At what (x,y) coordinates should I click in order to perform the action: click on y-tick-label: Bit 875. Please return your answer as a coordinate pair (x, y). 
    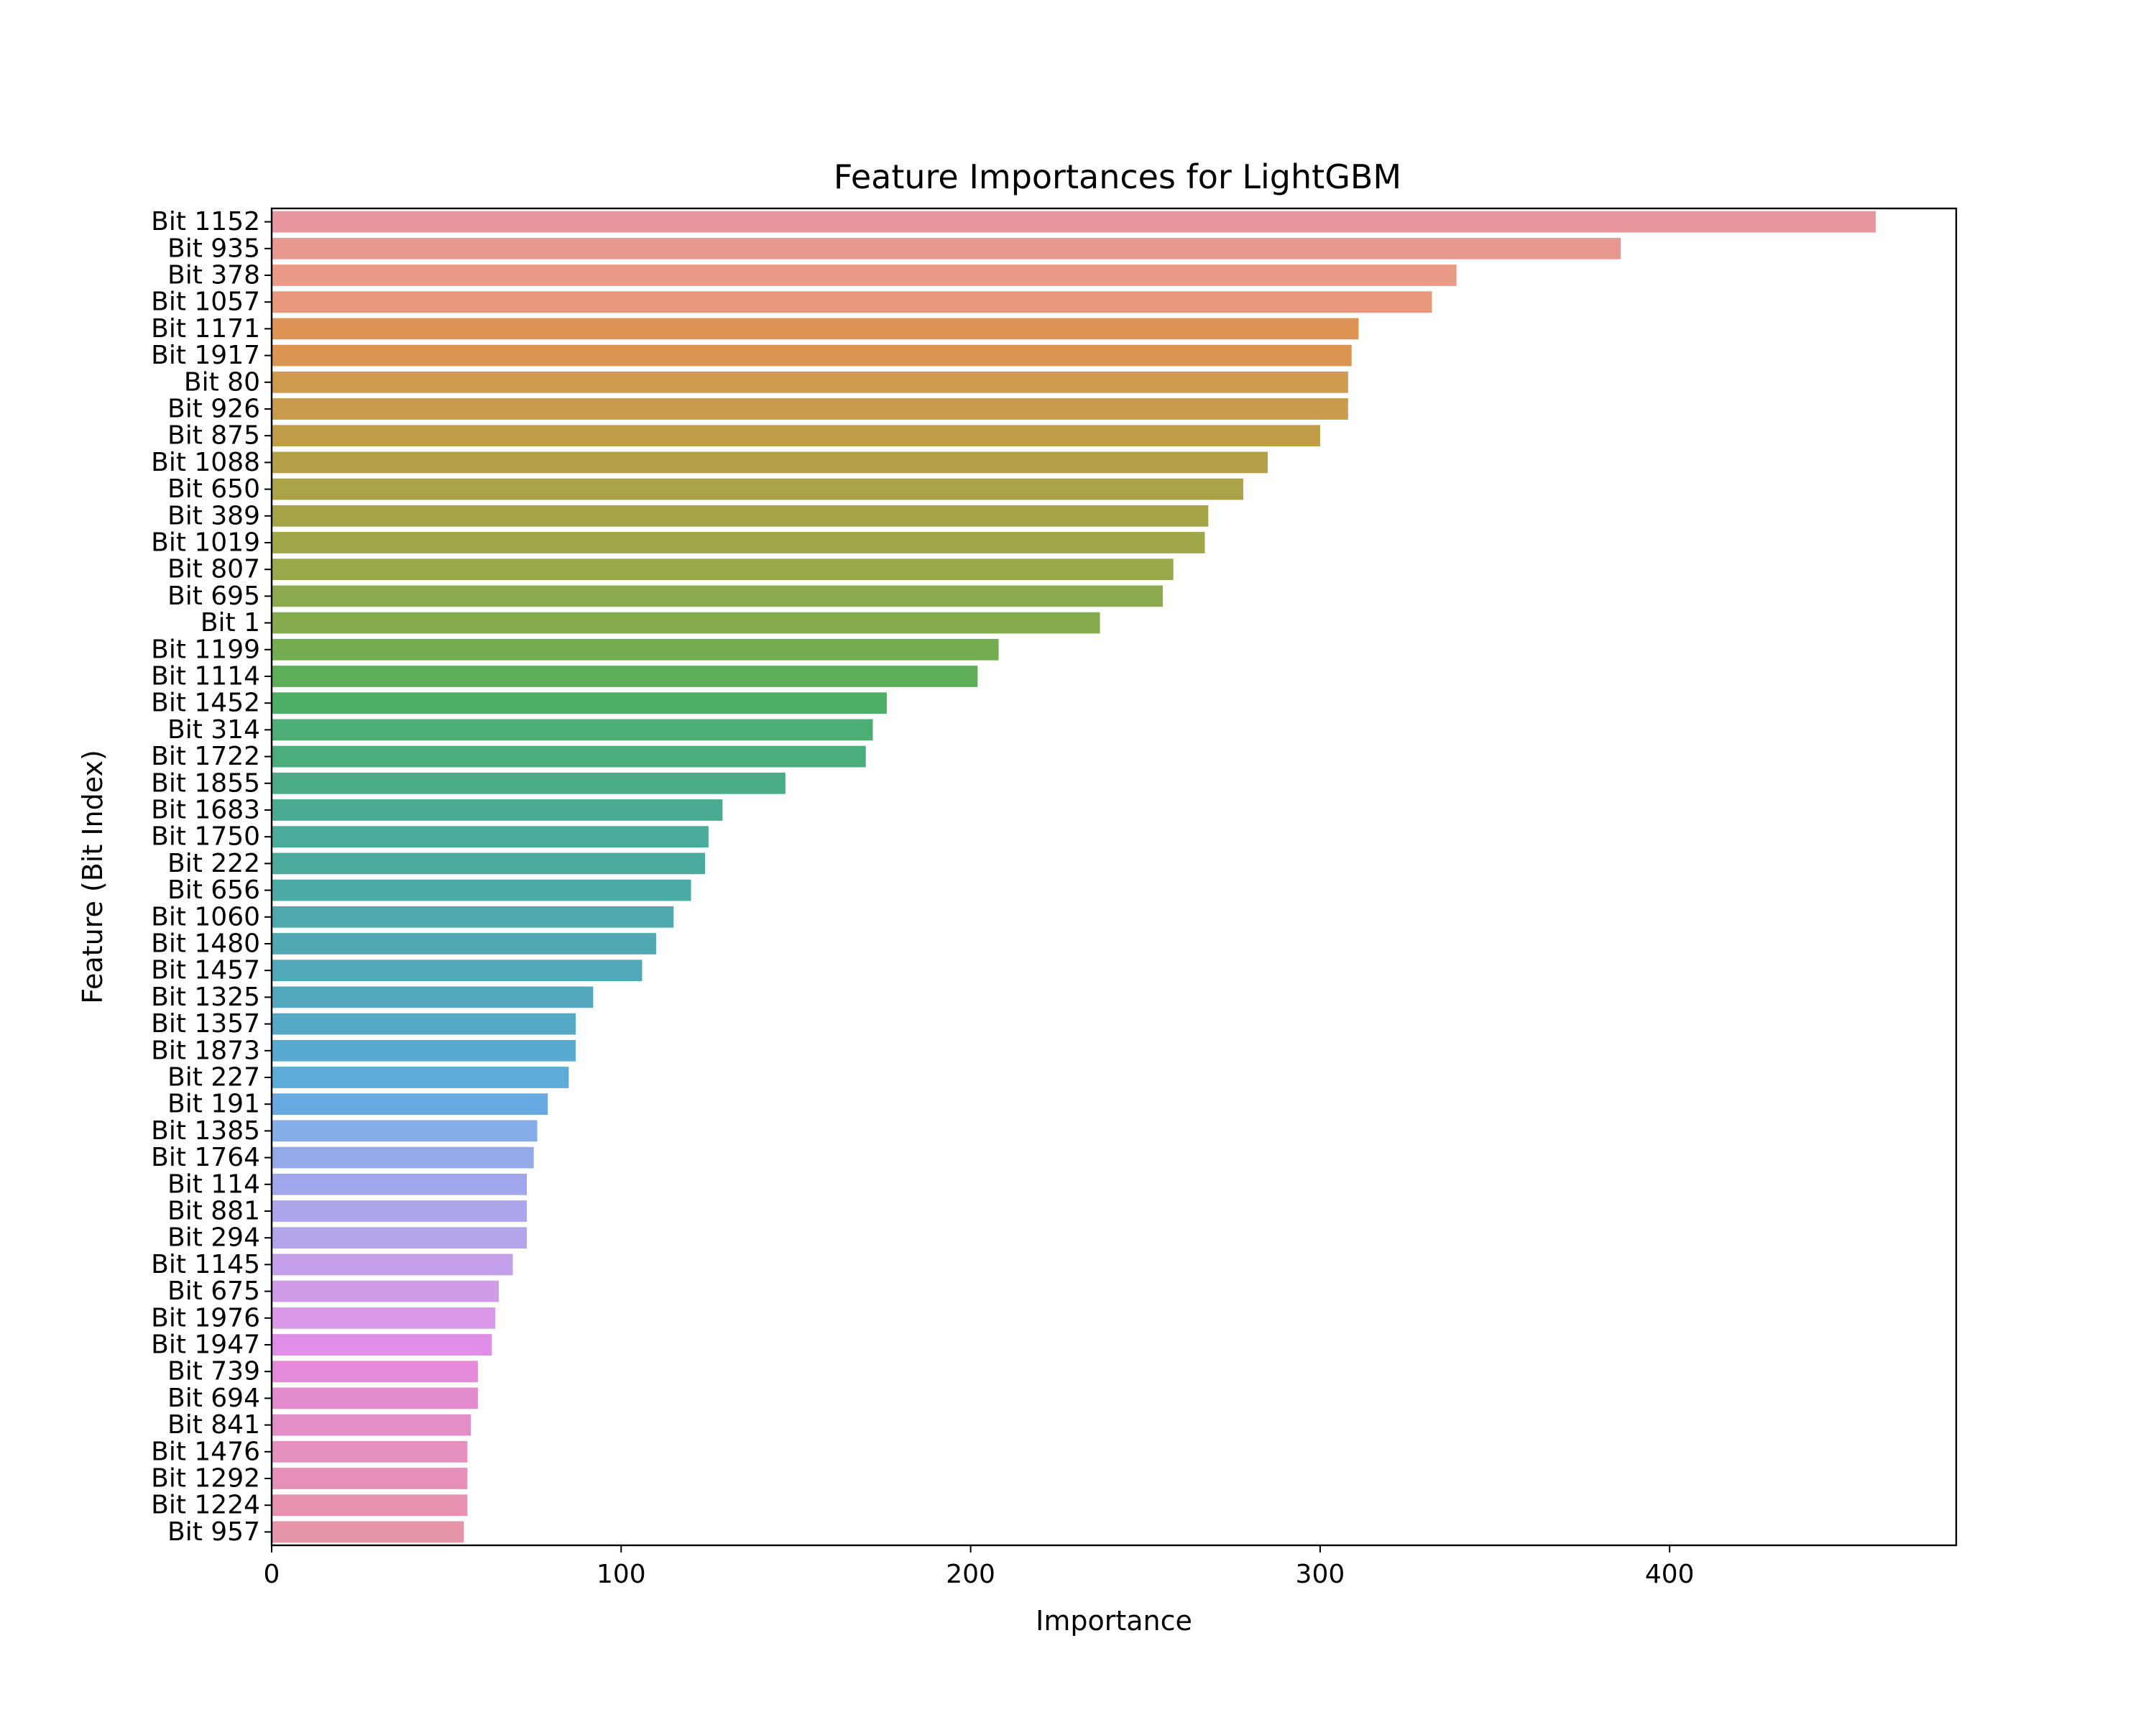
    Looking at the image, I should click on (214, 436).